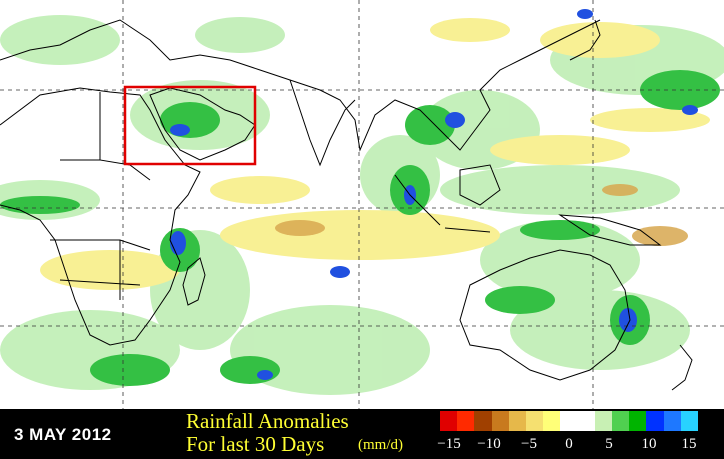  What do you see at coordinates (190, 125) in the screenshot?
I see `highlight-box` at bounding box center [190, 125].